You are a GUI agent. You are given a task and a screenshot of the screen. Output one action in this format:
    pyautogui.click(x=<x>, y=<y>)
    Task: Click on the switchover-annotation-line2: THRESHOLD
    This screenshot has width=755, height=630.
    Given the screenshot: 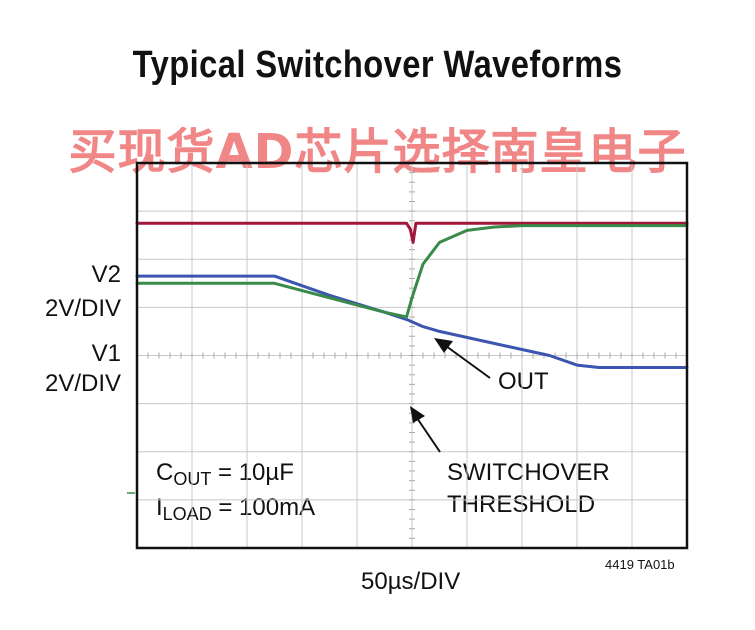 What is the action you would take?
    pyautogui.click(x=521, y=504)
    